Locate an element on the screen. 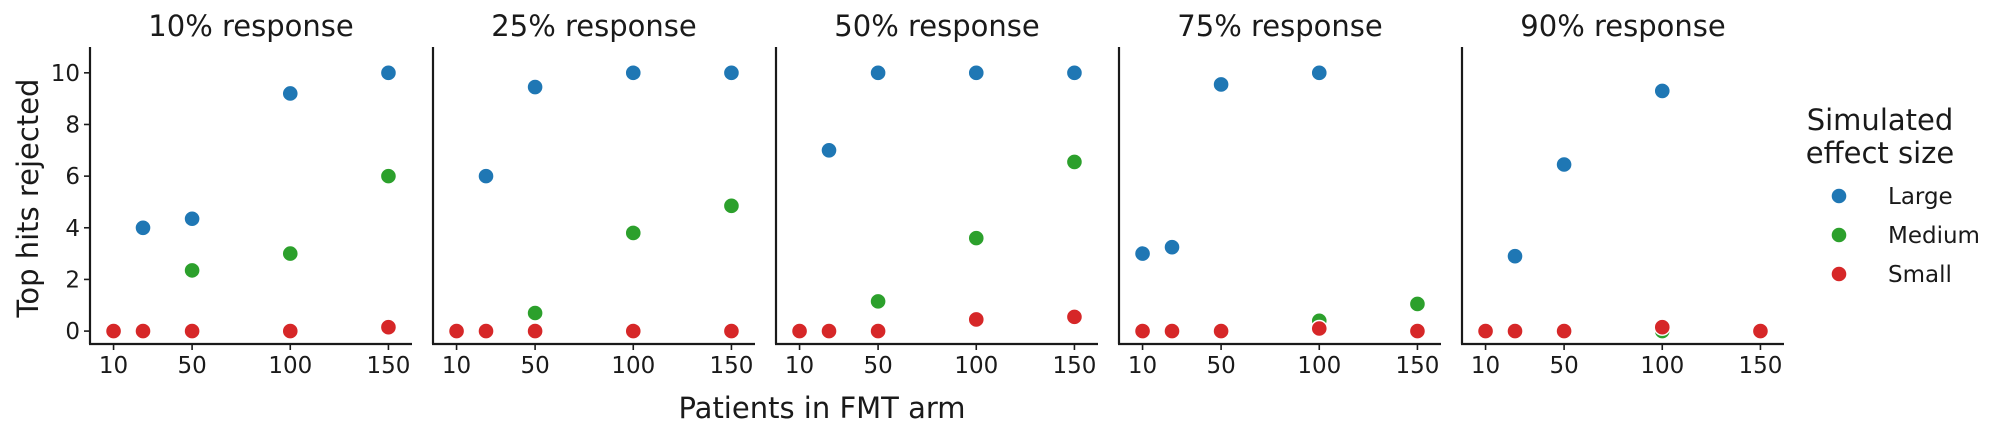 This screenshot has width=1993, height=435. panel-title: 10% response is located at coordinates (250, 26).